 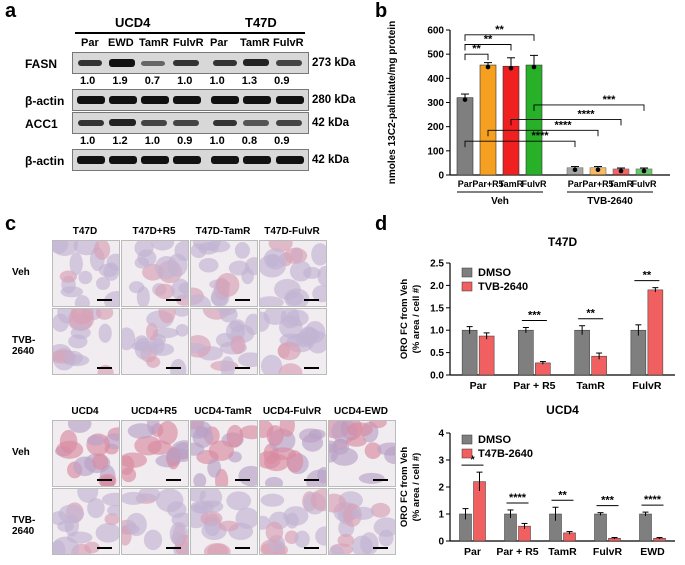 What do you see at coordinates (441, 515) in the screenshot?
I see `y-tick-label: 1` at bounding box center [441, 515].